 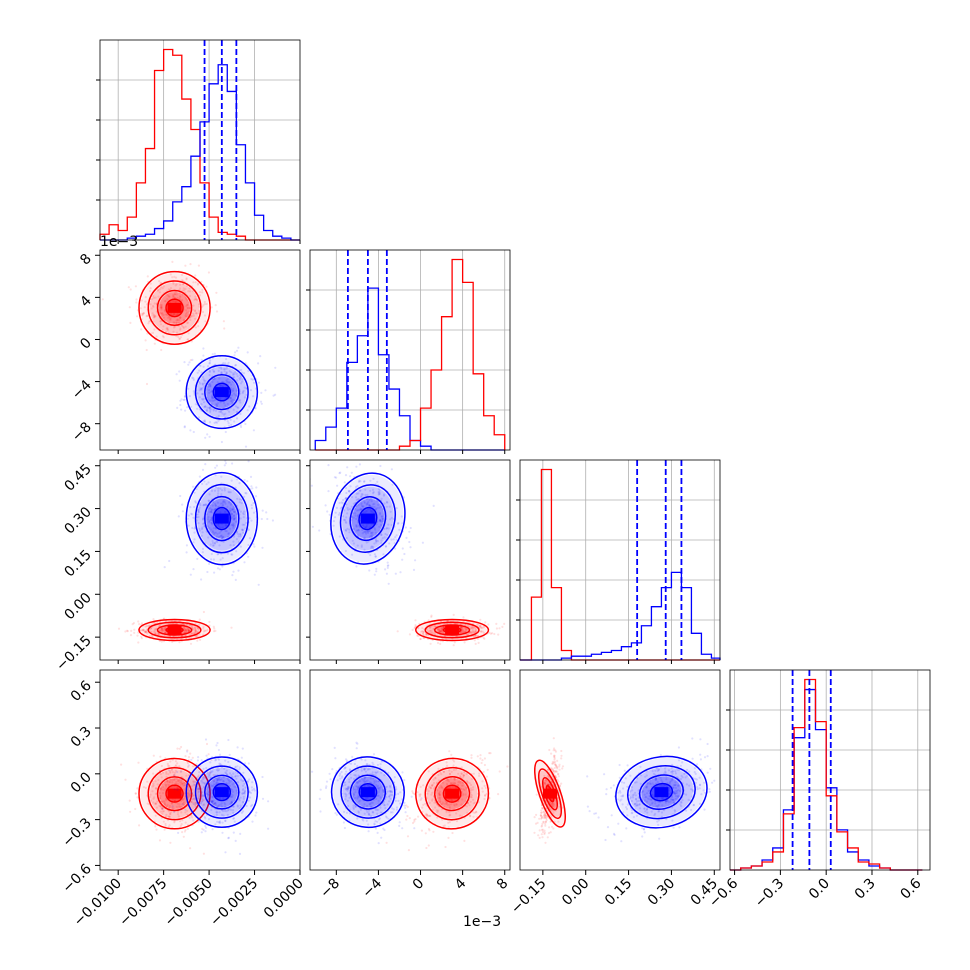 What do you see at coordinates (410, 560) in the screenshot?
I see `panel-frame` at bounding box center [410, 560].